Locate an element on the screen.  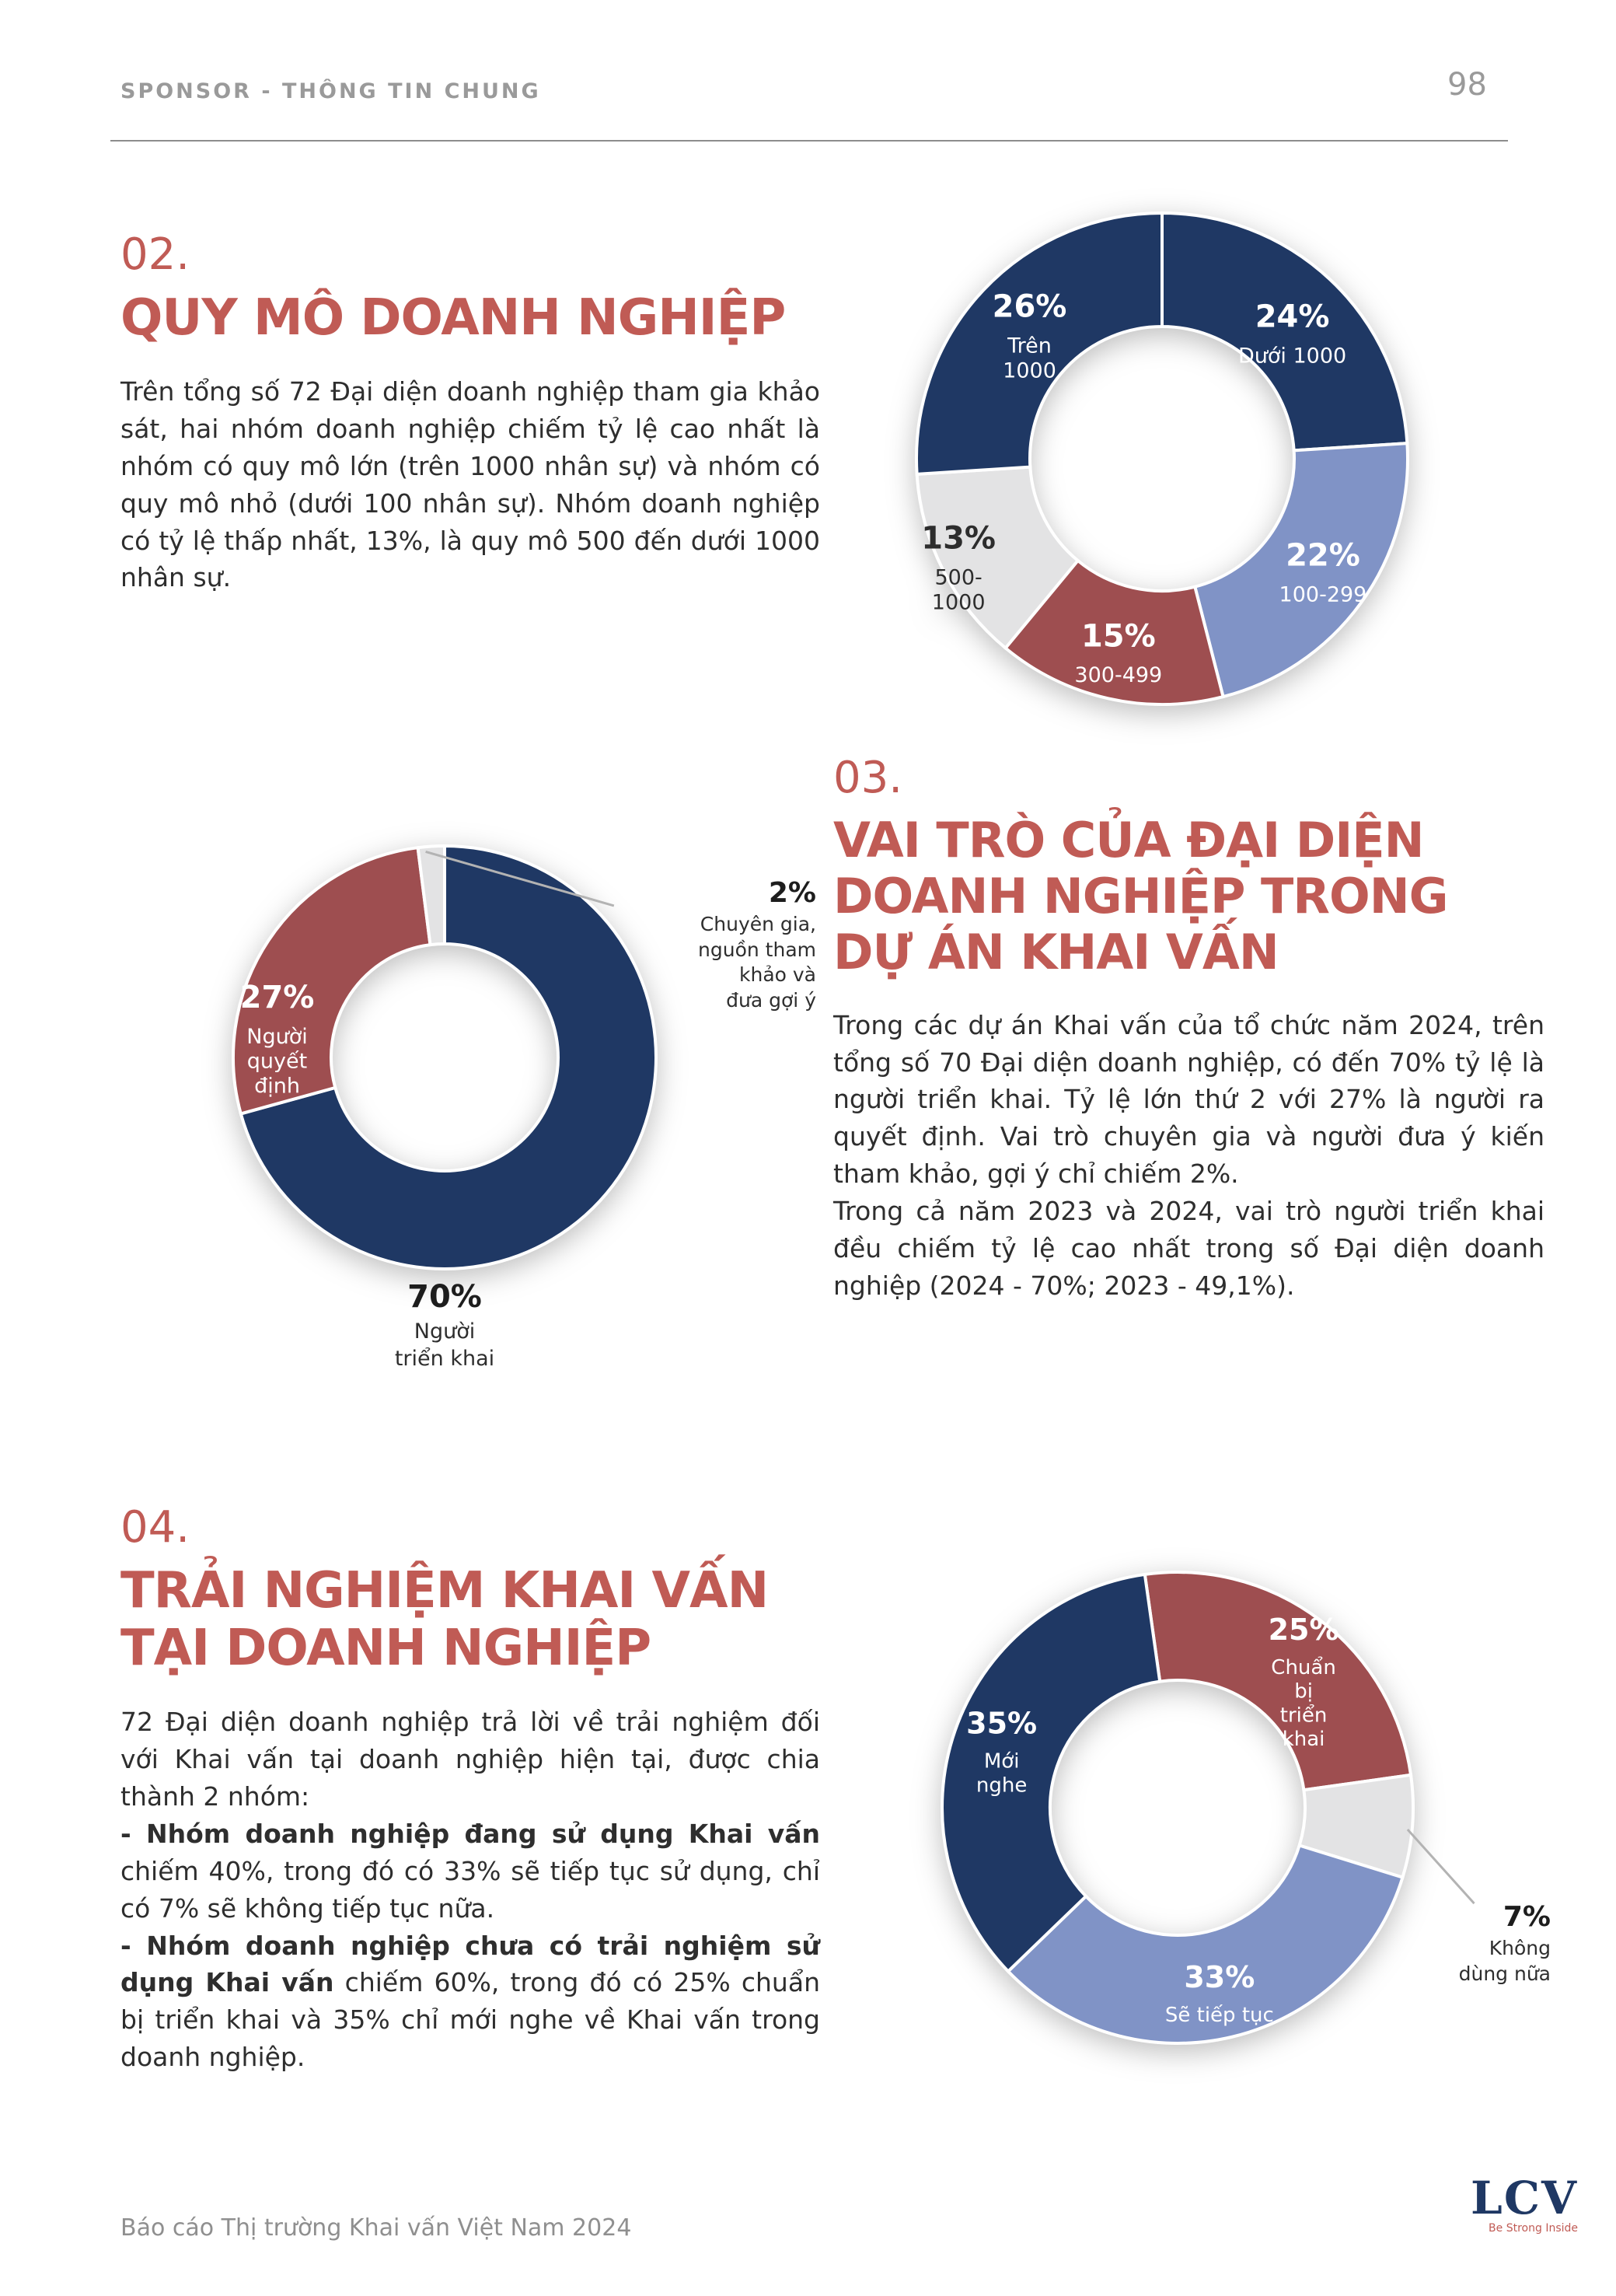
label-70-percent-text: Người triển khai is located at coordinates (444, 1345).